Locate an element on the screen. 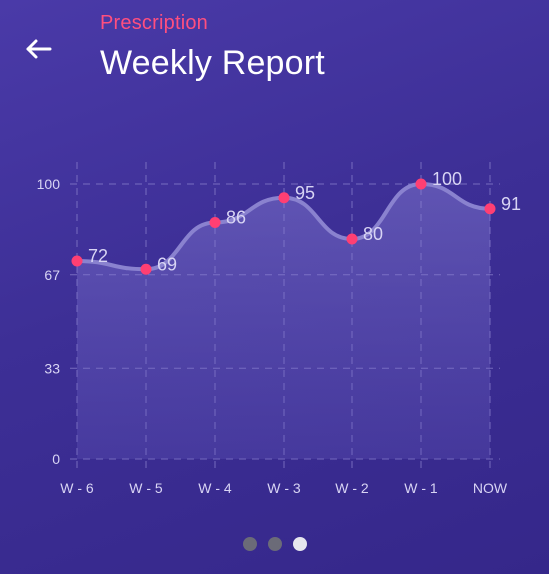 The width and height of the screenshot is (549, 574). data-label: 80 is located at coordinates (373, 234).